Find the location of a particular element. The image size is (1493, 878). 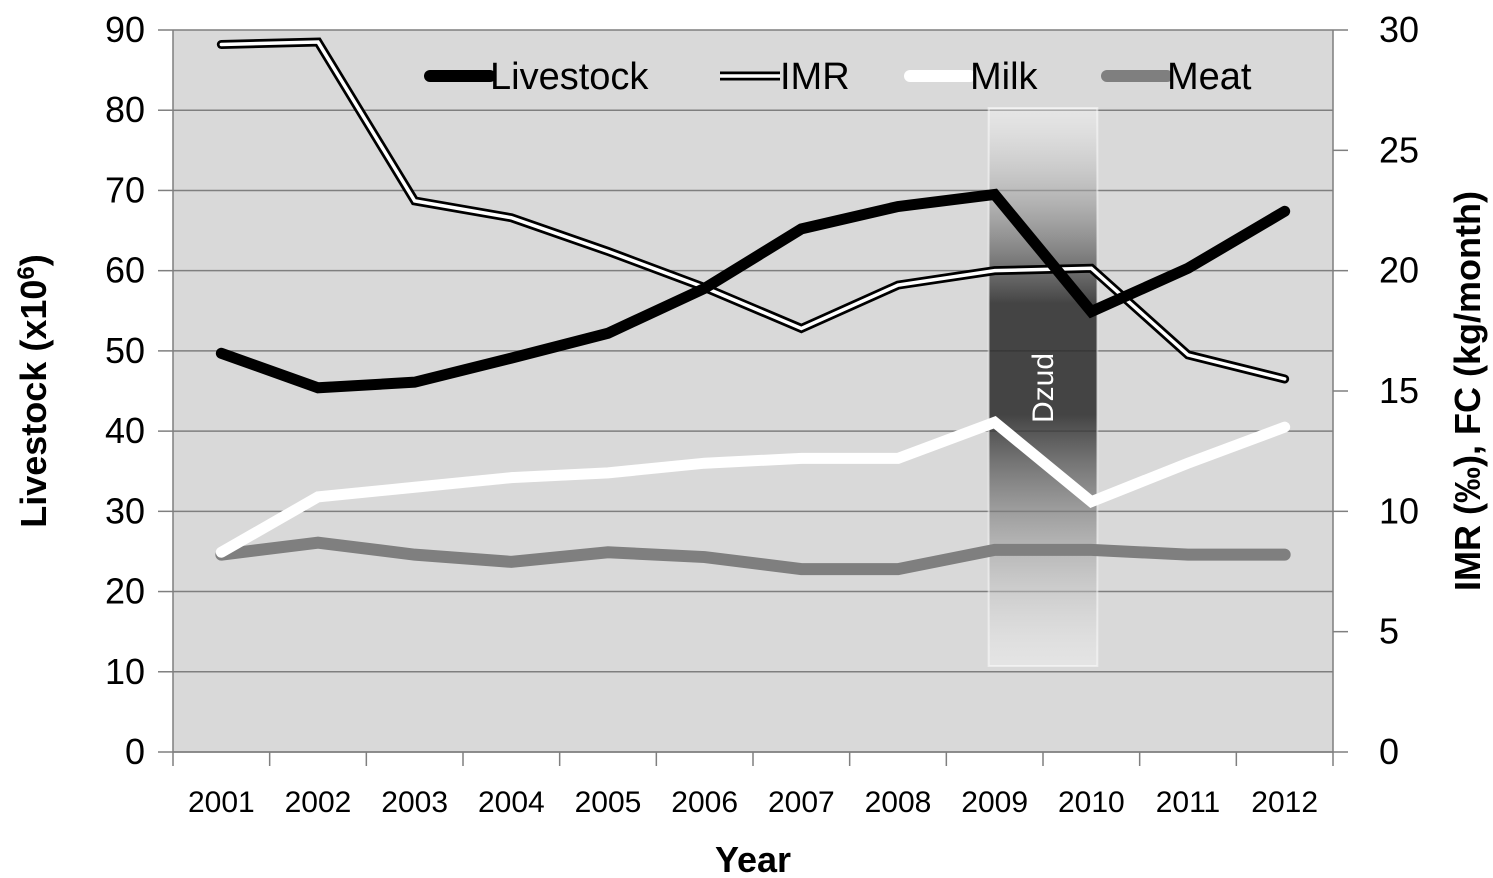

series-meat-line is located at coordinates (753, 556).